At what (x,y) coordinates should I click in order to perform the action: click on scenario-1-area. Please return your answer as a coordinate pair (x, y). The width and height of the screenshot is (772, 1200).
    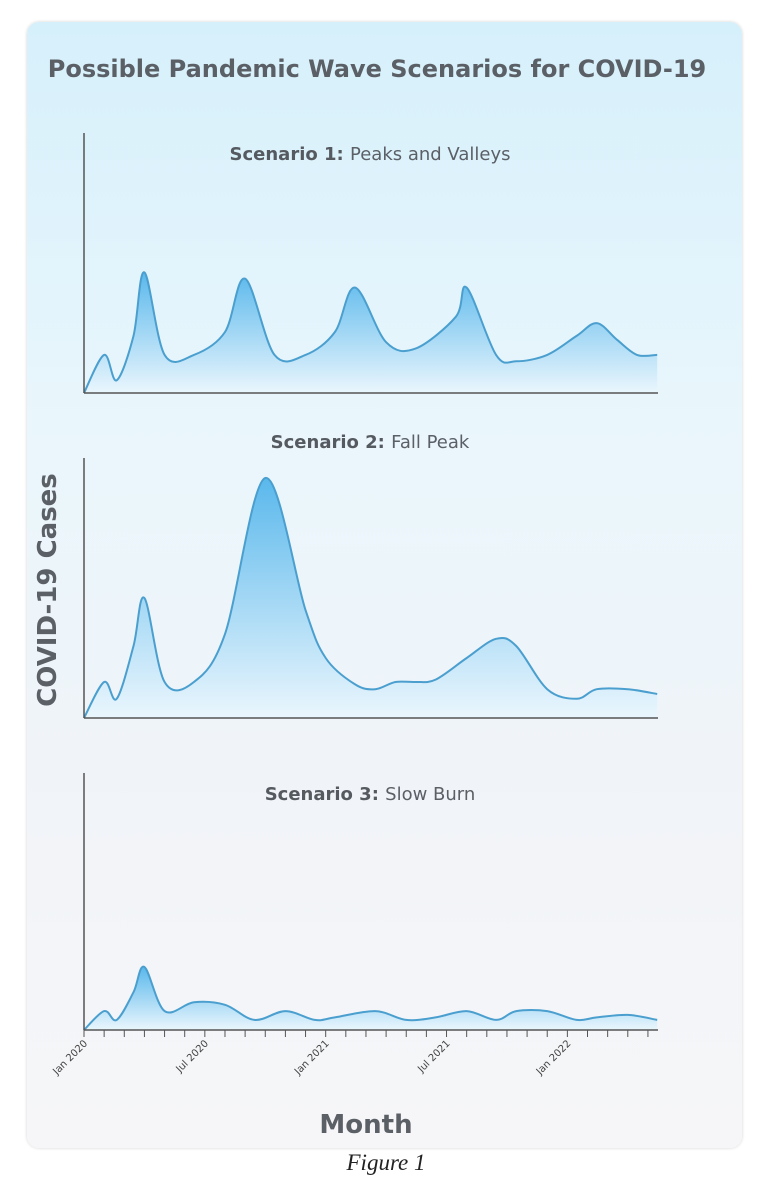
    Looking at the image, I should click on (371, 332).